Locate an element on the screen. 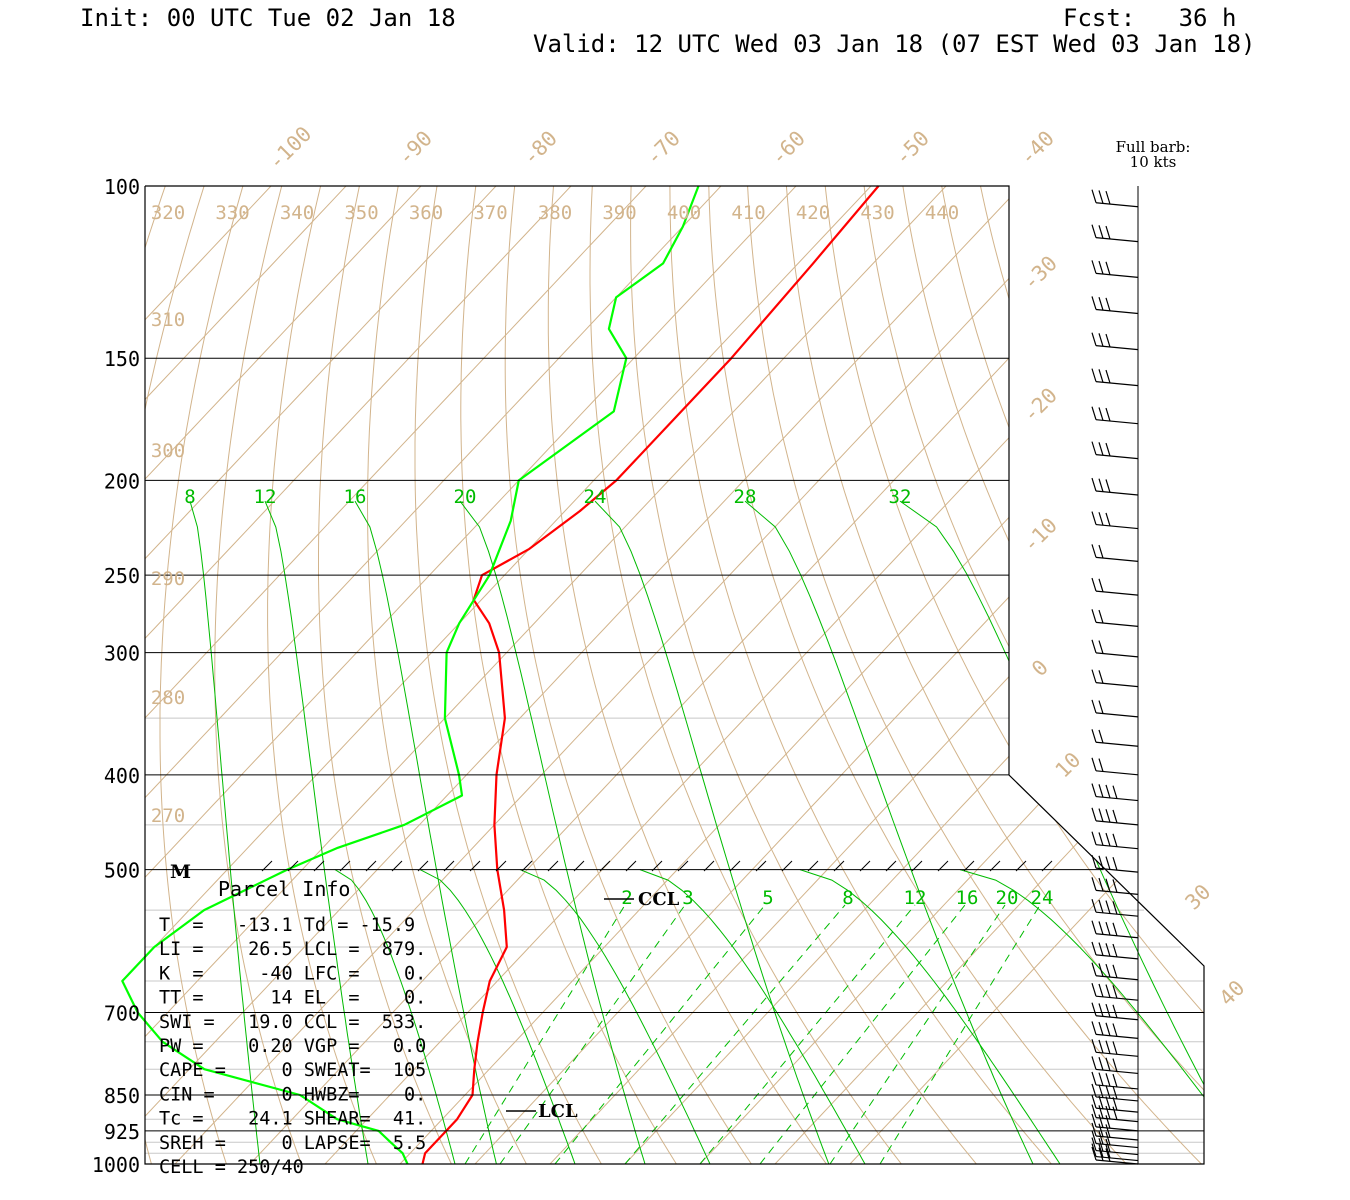 This screenshot has height=1200, width=1350. pressure-tick-label: 400 is located at coordinates (122, 776).